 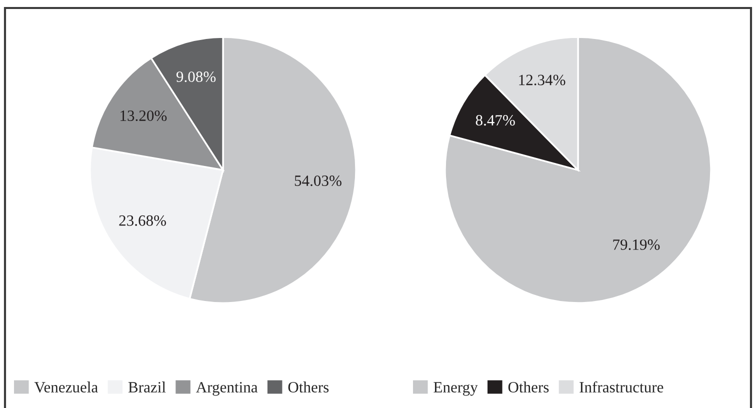 What do you see at coordinates (622, 387) in the screenshot?
I see `legend-label: Infrastructure` at bounding box center [622, 387].